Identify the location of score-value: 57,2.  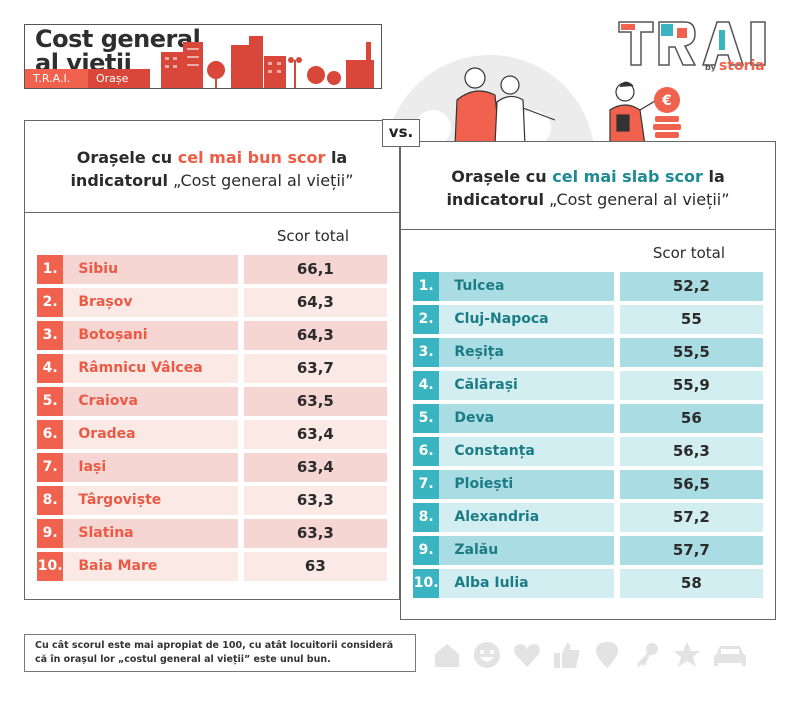
(691, 517).